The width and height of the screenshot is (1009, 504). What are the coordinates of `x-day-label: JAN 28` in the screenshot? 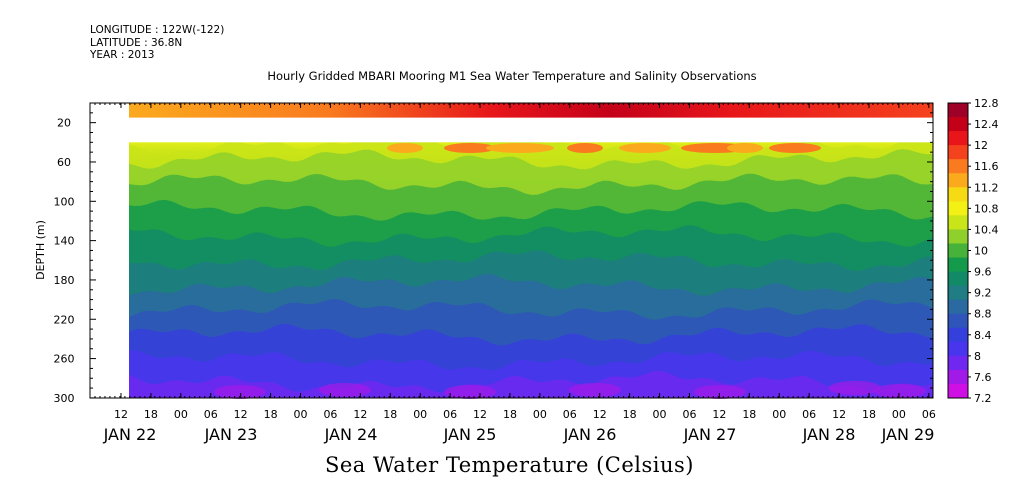 It's located at (829, 434).